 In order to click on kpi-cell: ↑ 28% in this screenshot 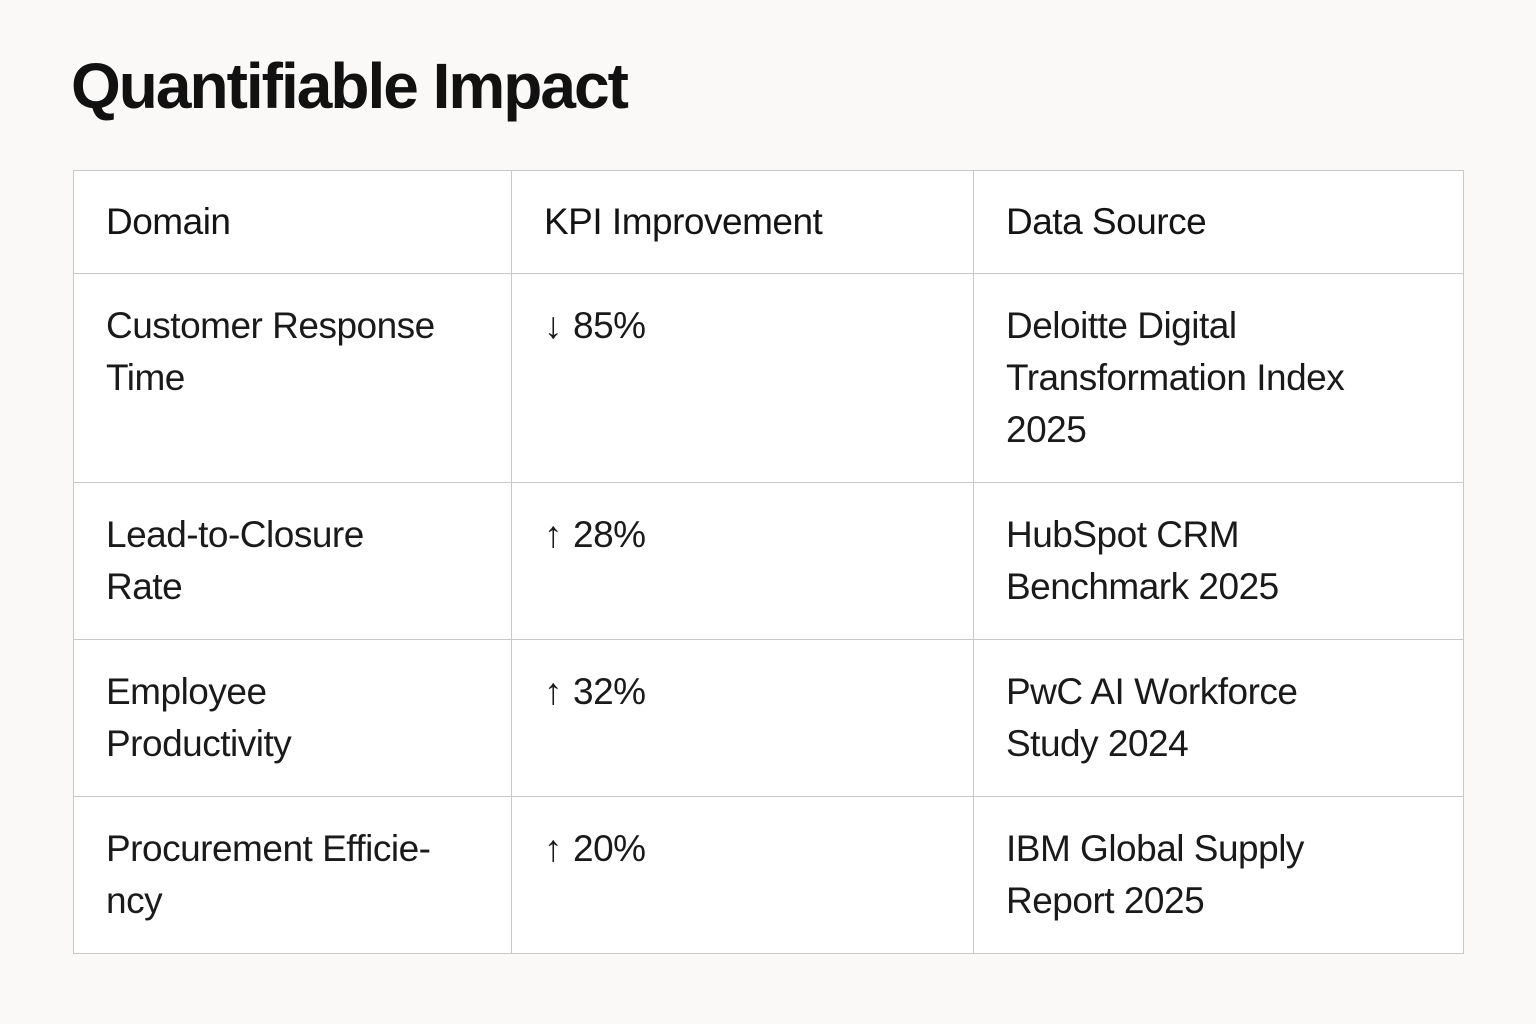, I will do `click(742, 561)`.